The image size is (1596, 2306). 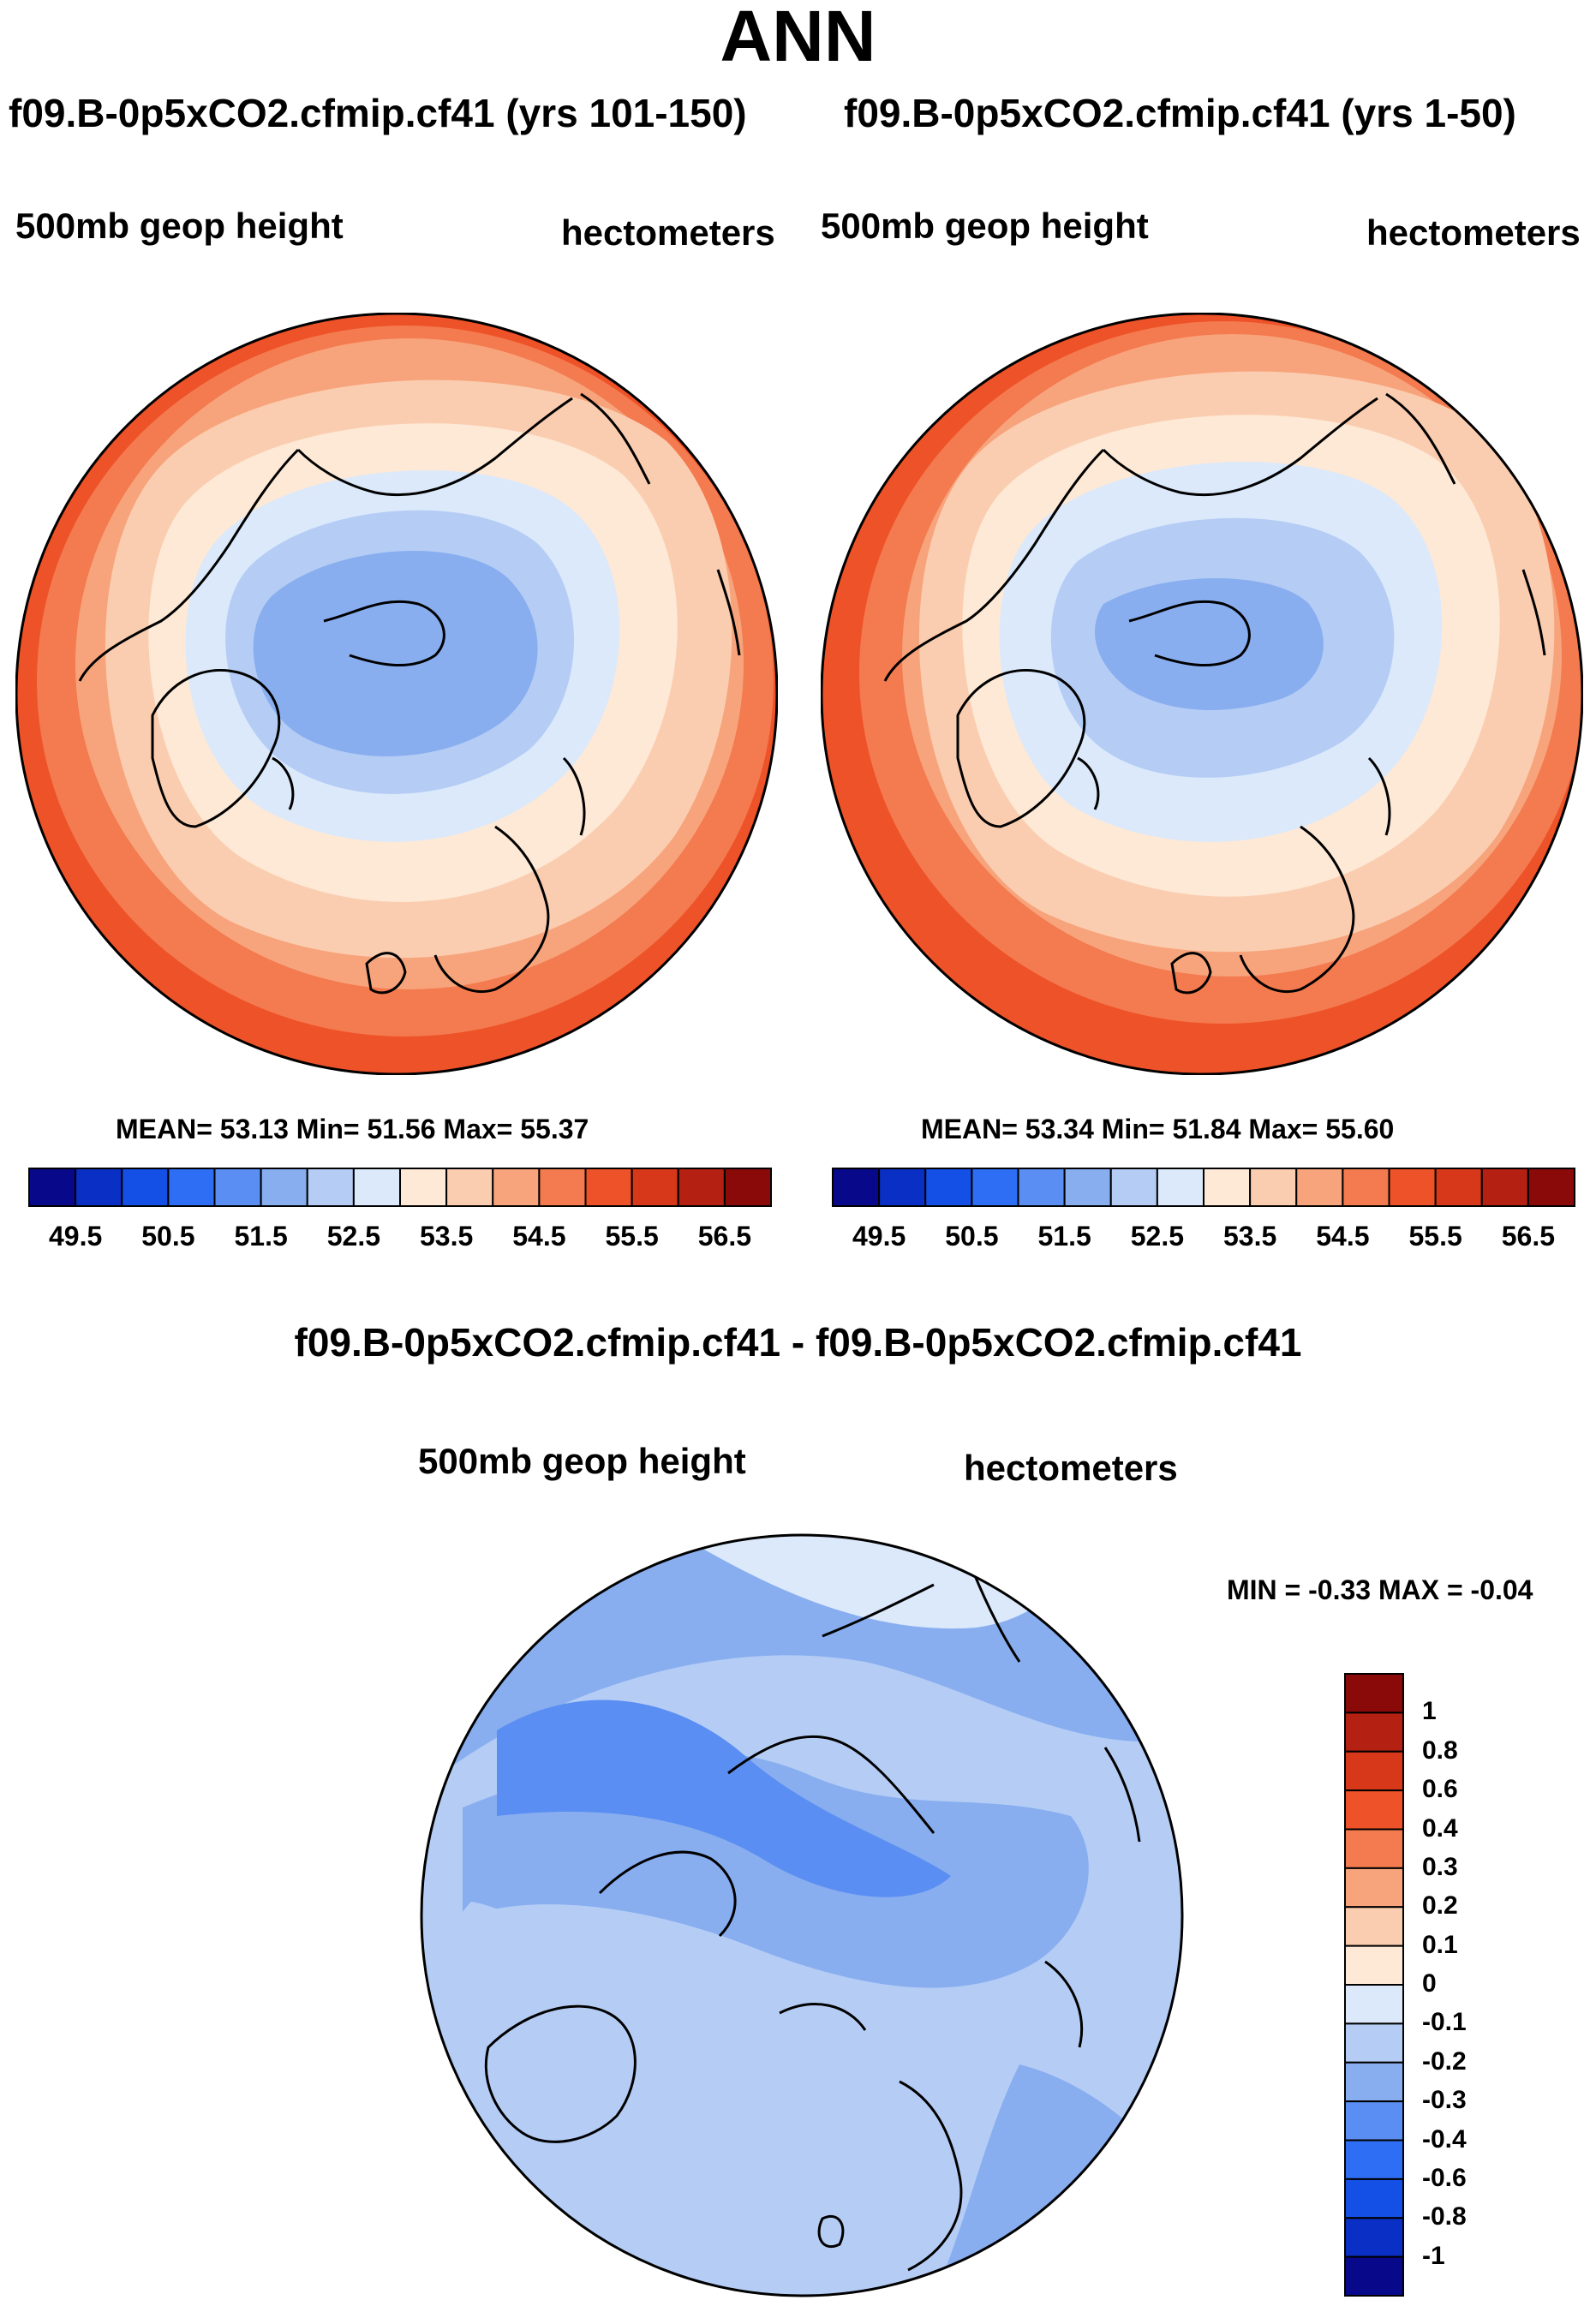 I want to click on colorbar-tick-label: 0.6, so click(x=1440, y=1789).